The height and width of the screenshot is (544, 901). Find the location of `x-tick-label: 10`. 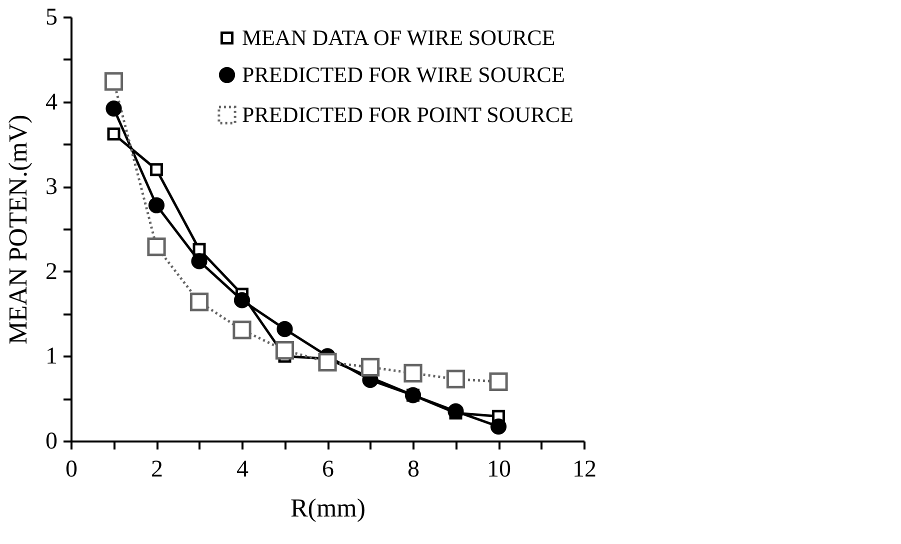

x-tick-label: 10 is located at coordinates (499, 469).